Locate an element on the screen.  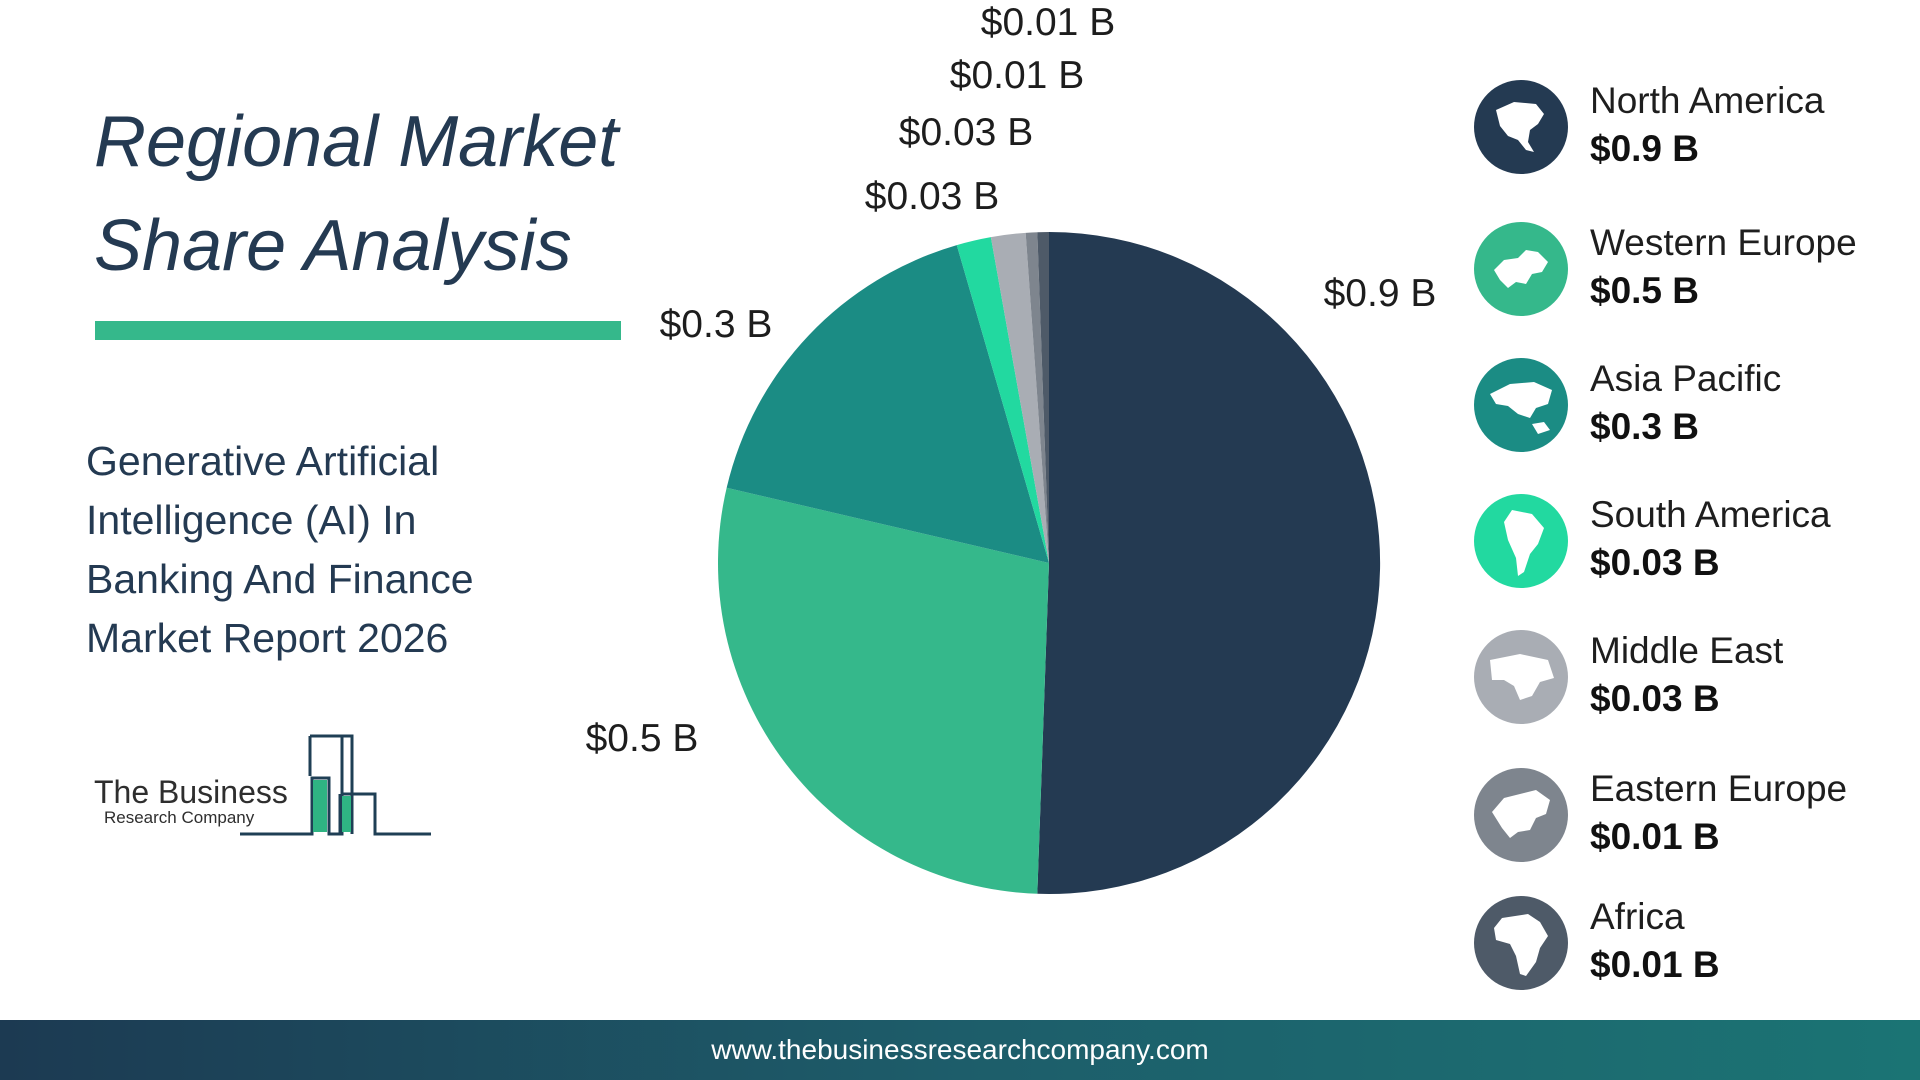
middle-east-map-icon is located at coordinates (1521, 677).